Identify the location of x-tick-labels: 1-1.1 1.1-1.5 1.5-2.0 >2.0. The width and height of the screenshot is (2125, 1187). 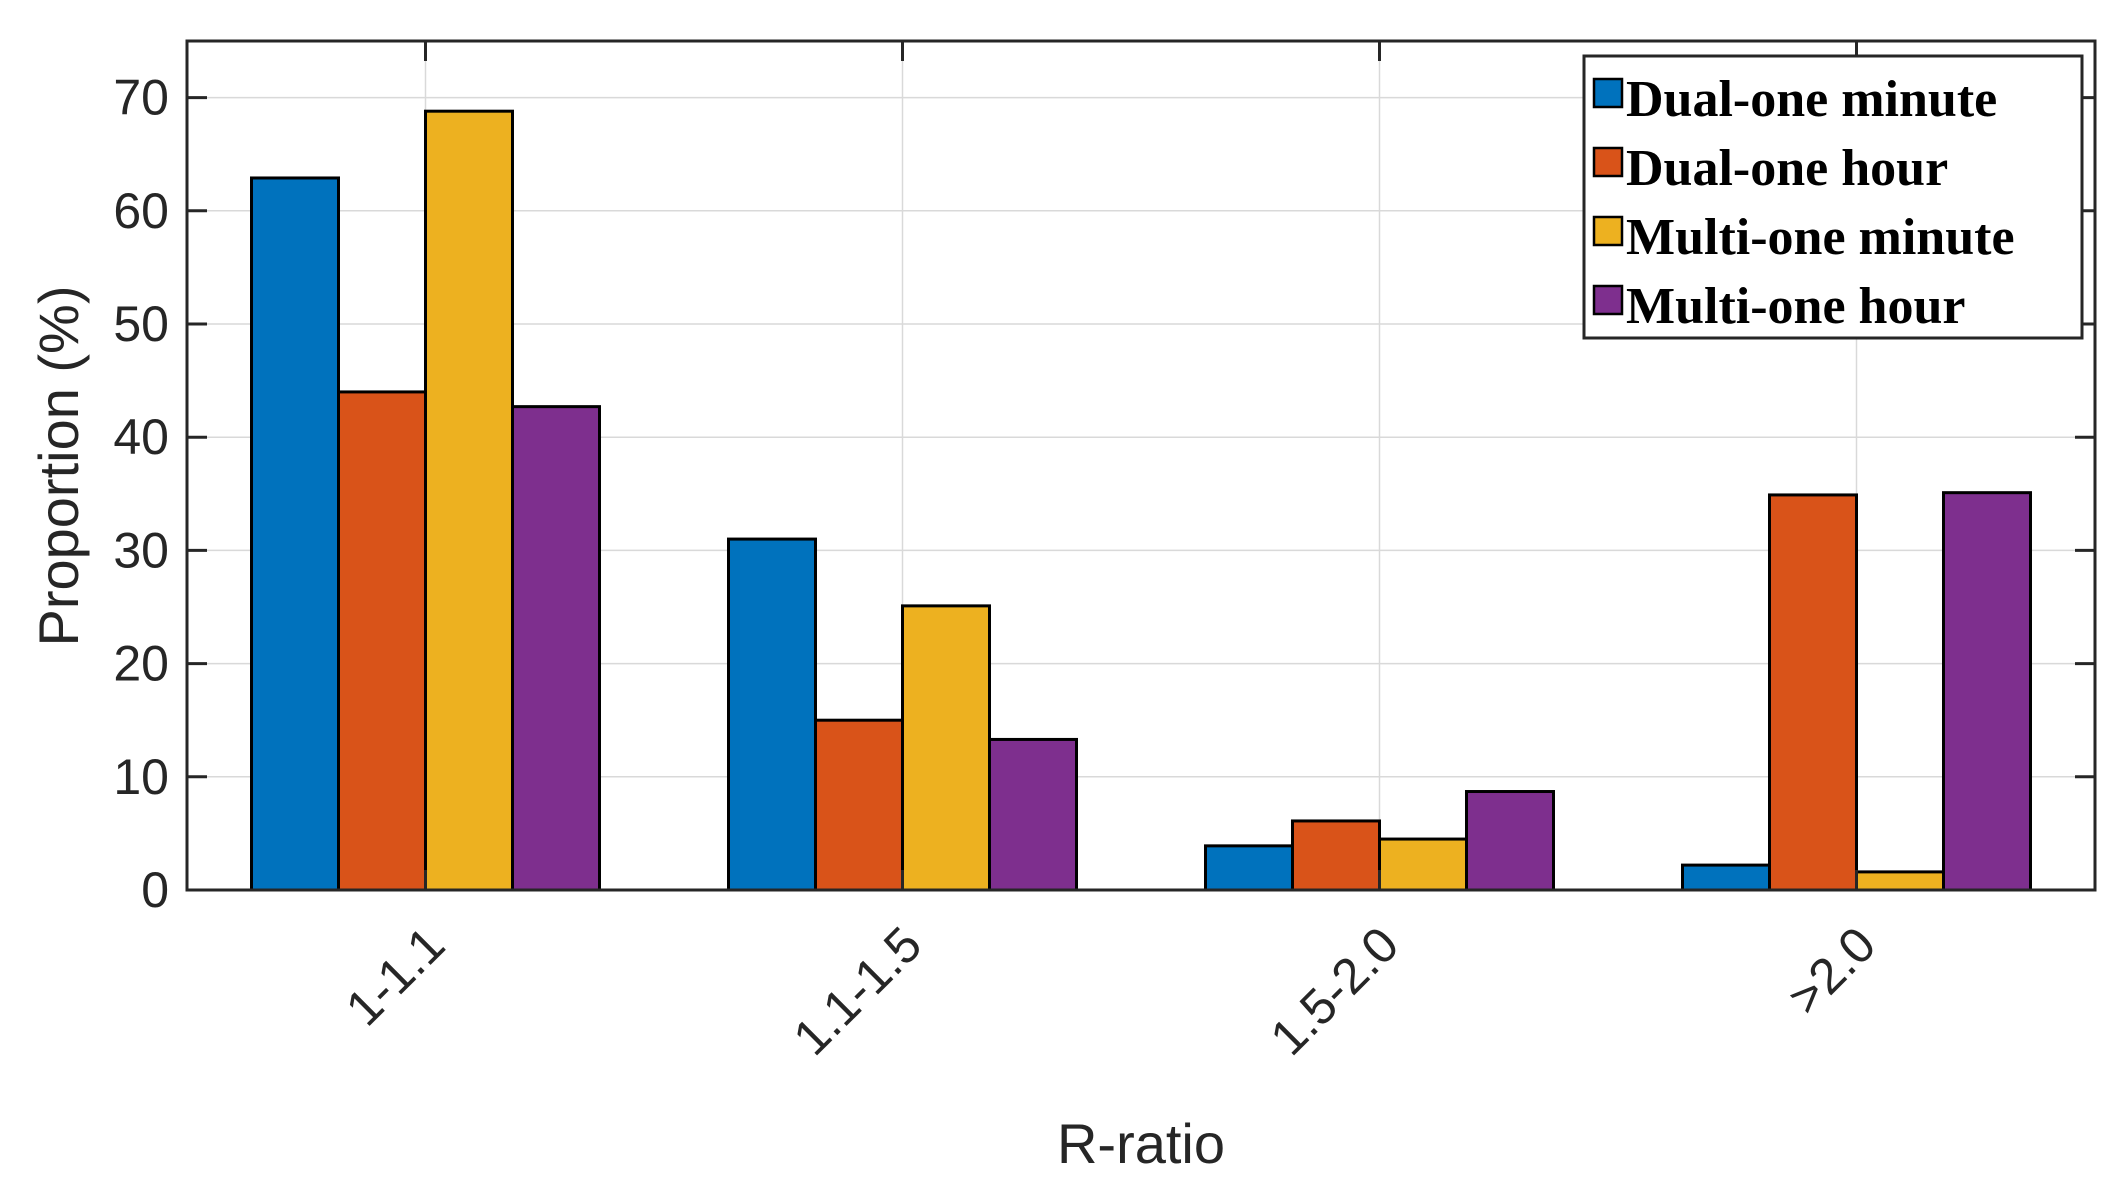
(1110, 991).